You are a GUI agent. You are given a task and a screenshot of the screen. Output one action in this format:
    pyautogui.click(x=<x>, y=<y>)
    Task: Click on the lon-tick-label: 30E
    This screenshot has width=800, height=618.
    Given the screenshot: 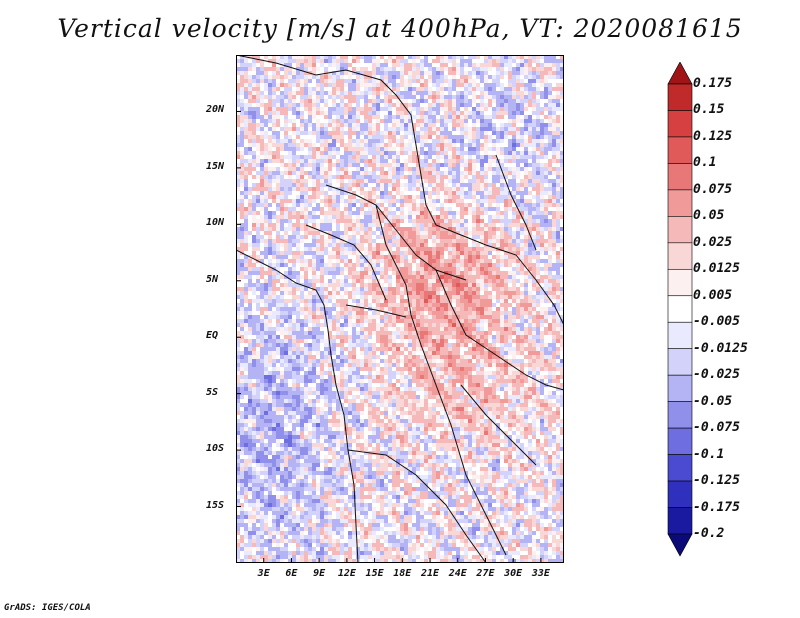 What is the action you would take?
    pyautogui.click(x=513, y=573)
    